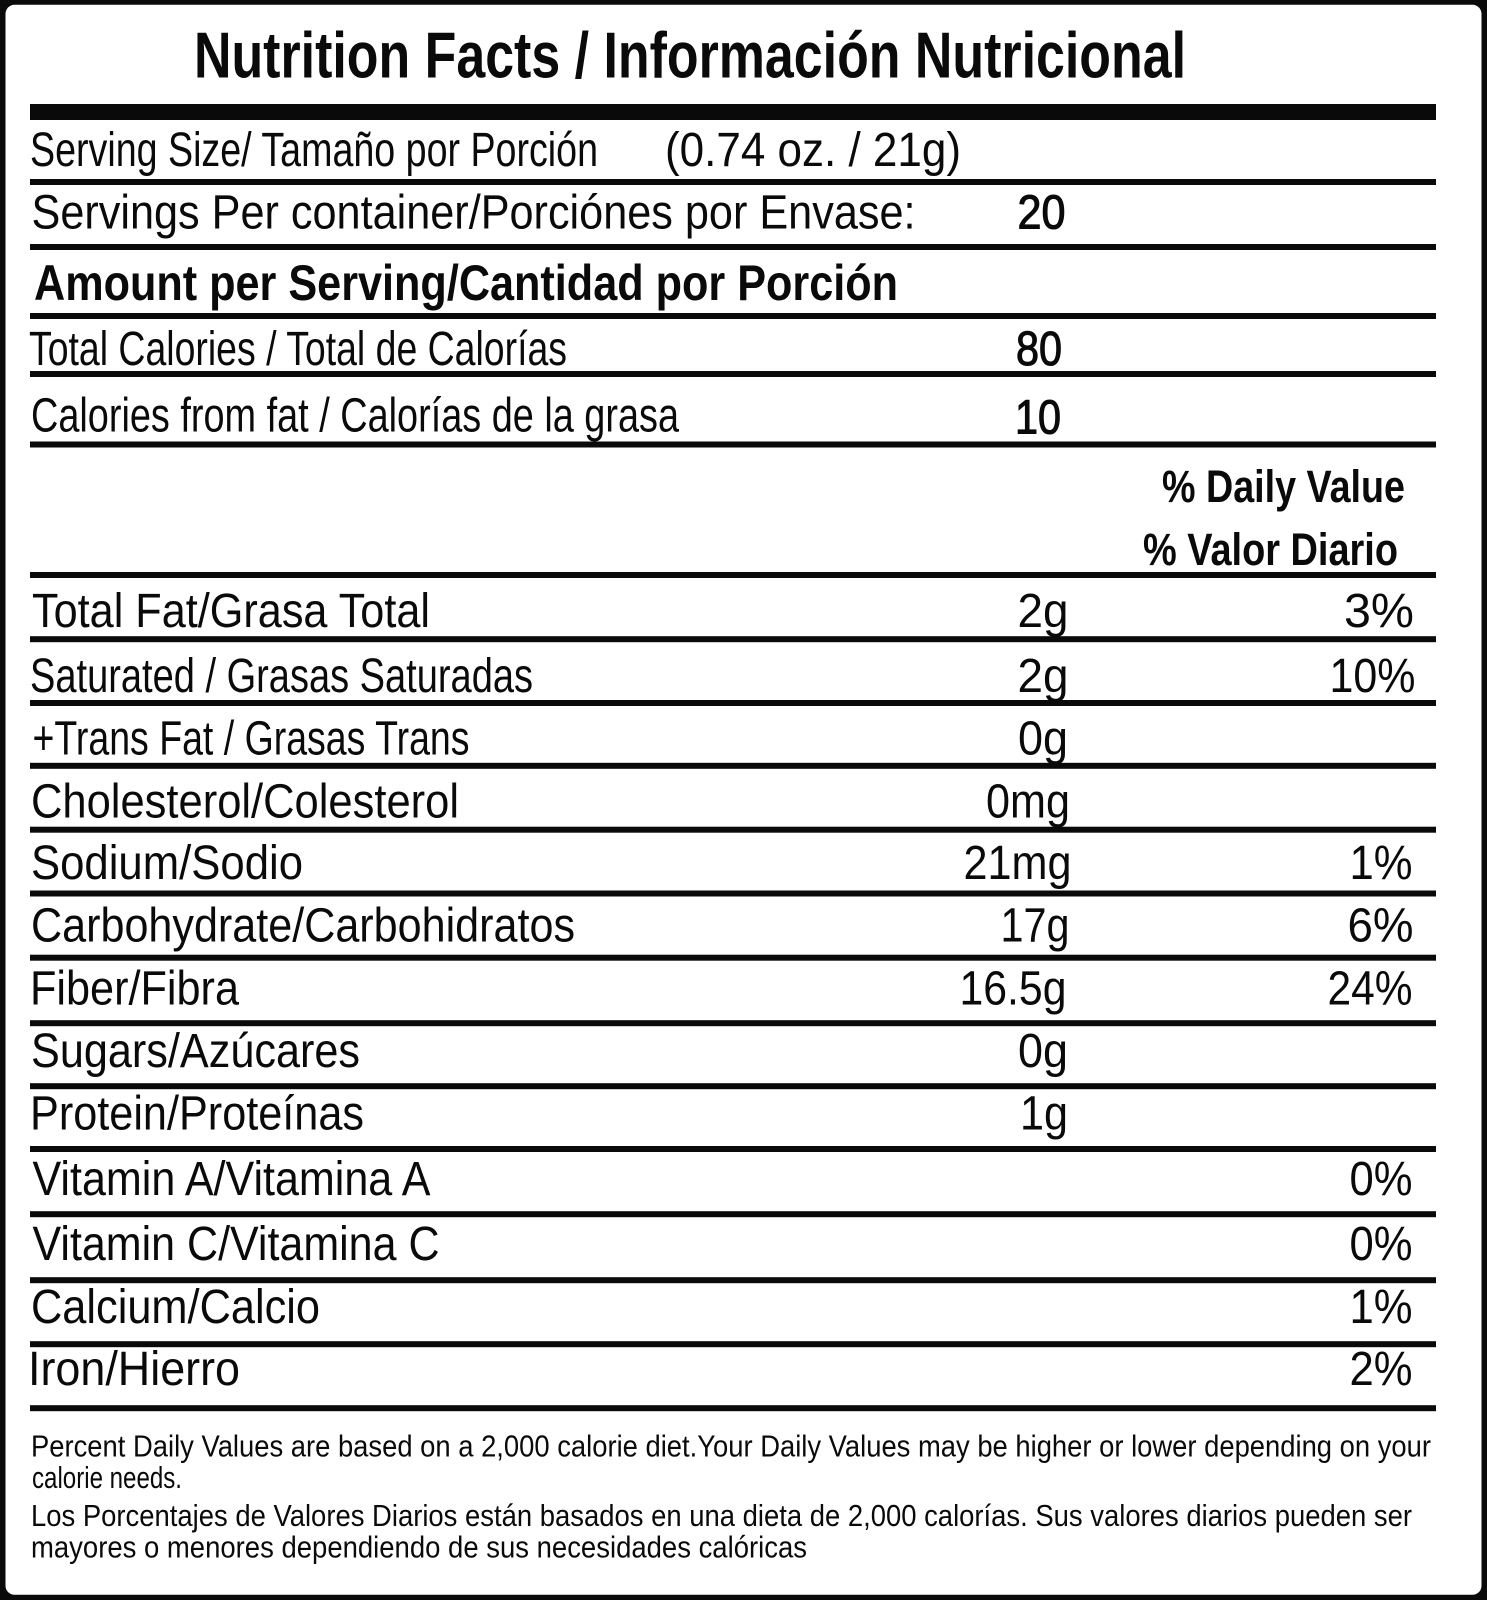 This screenshot has height=1600, width=1487. Describe the element at coordinates (251, 739) in the screenshot. I see `svg-text: +Trans Fat / Grasas Trans` at that location.